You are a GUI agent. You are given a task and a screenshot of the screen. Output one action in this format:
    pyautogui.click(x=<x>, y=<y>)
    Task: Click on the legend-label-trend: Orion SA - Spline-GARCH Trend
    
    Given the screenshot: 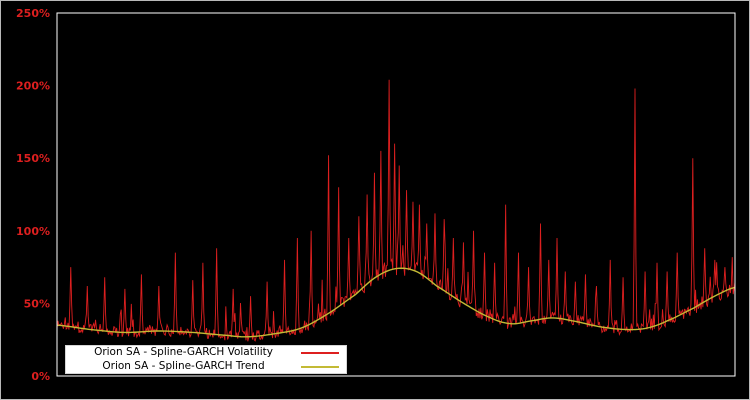 What is the action you would take?
    pyautogui.click(x=183, y=366)
    